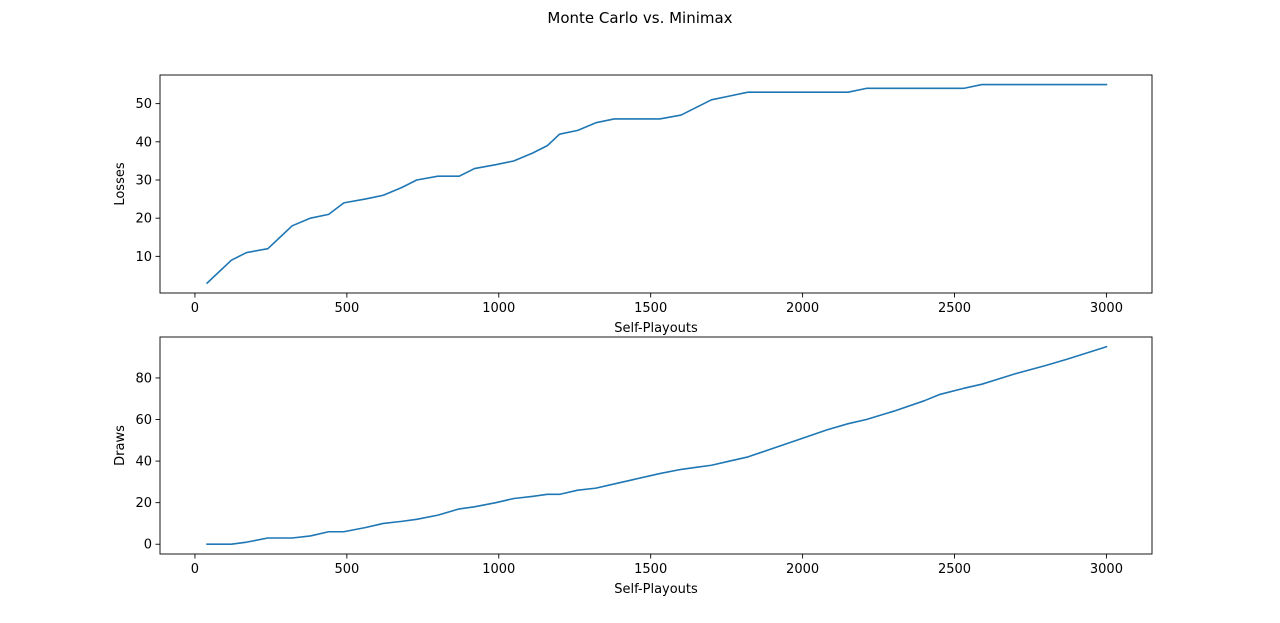 The height and width of the screenshot is (623, 1280). Describe the element at coordinates (656, 328) in the screenshot. I see `losses-x-axis-label: Self-Playouts` at that location.